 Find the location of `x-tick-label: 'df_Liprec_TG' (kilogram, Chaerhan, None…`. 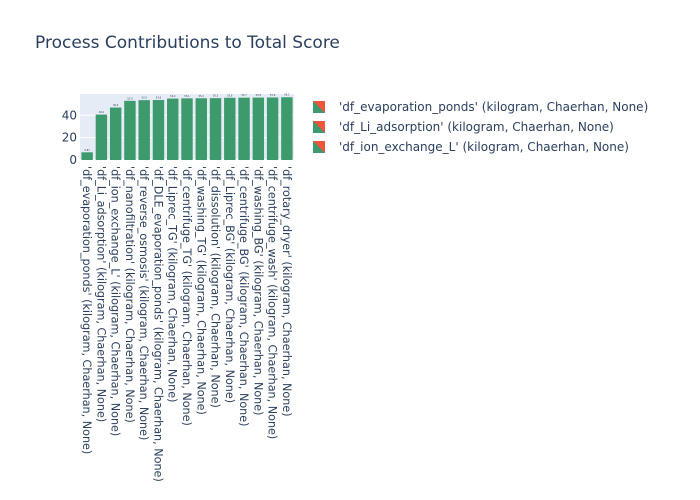

x-tick-label: 'df_Liprec_TG' (kilogram, Chaerhan, None… is located at coordinates (172, 284).